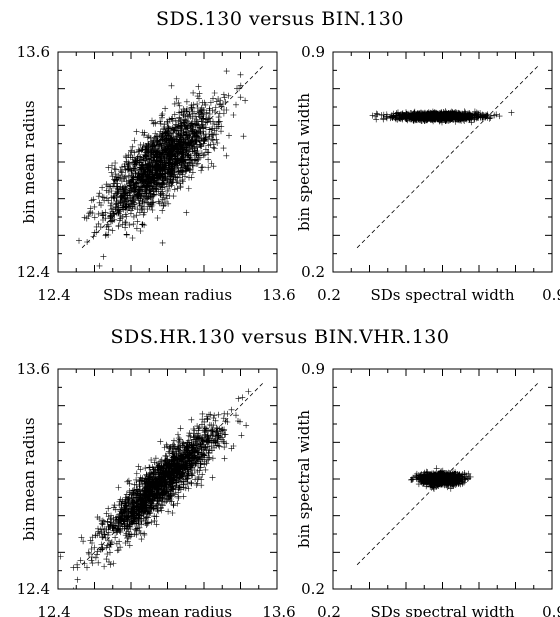  I want to click on chart-group-title-top: SDS.130 versus BIN.130, so click(280, 19).